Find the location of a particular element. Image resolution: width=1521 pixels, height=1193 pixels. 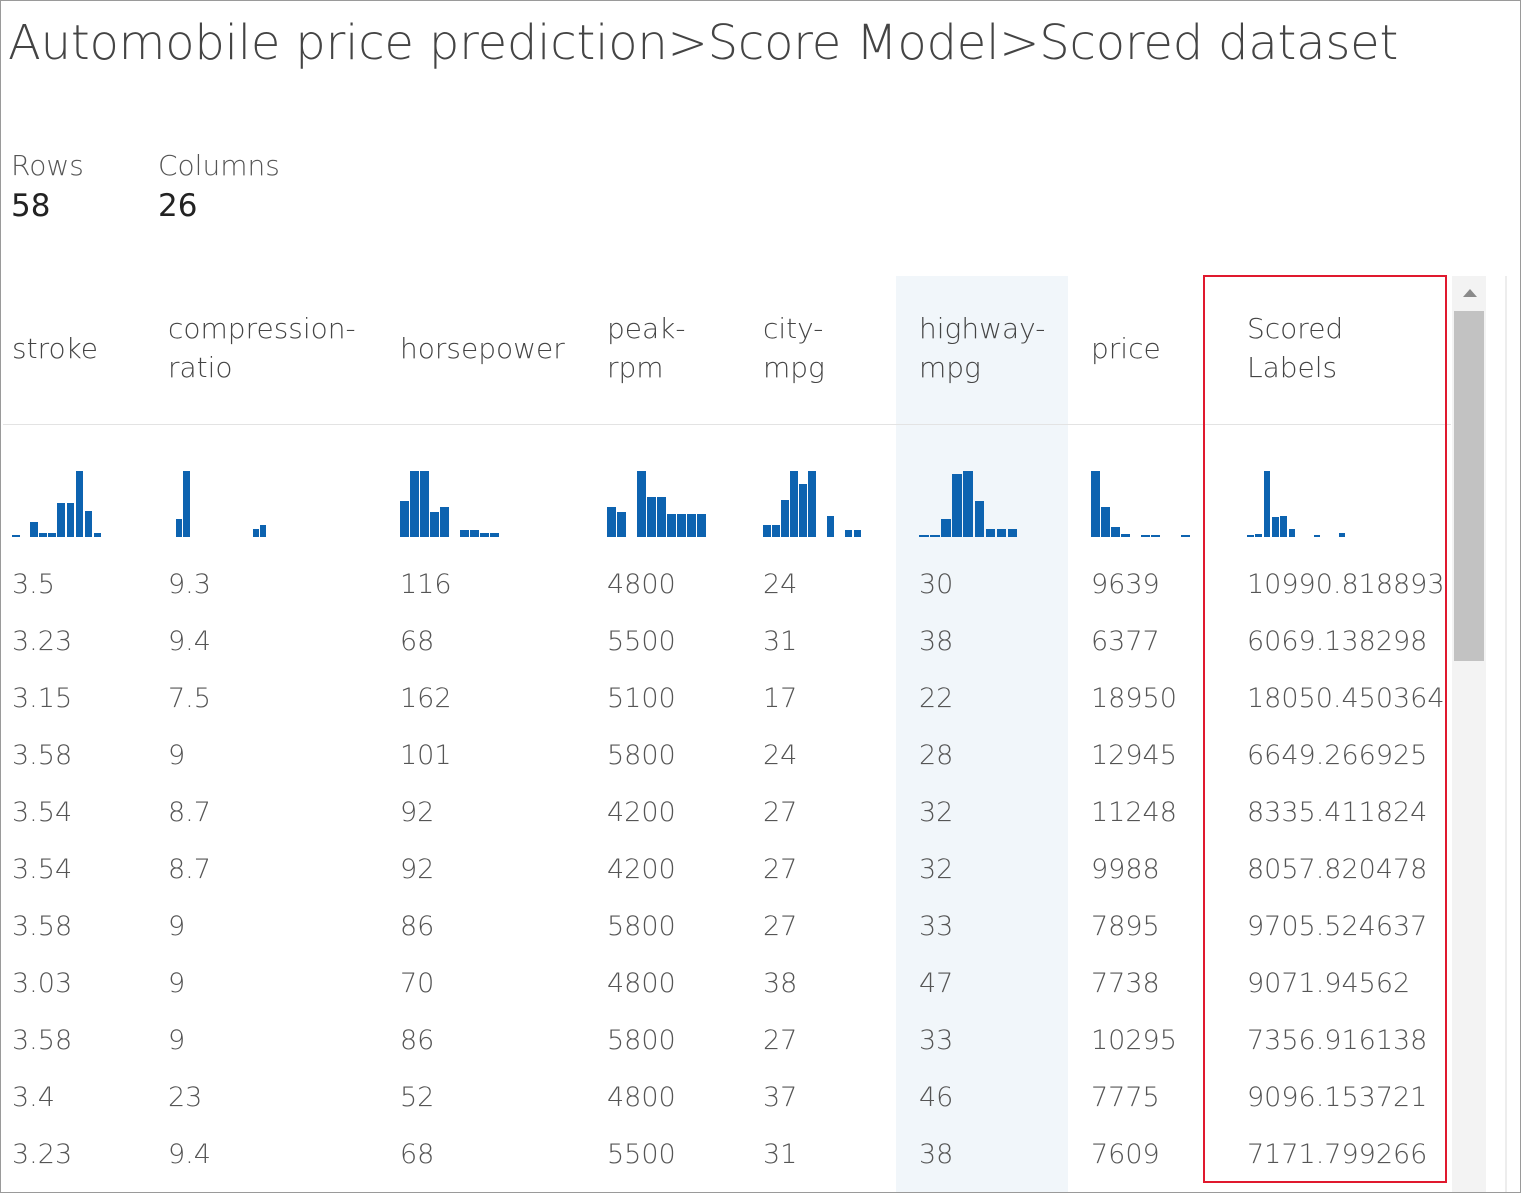

table-cell-highway-mpg: 30 is located at coordinates (936, 584).